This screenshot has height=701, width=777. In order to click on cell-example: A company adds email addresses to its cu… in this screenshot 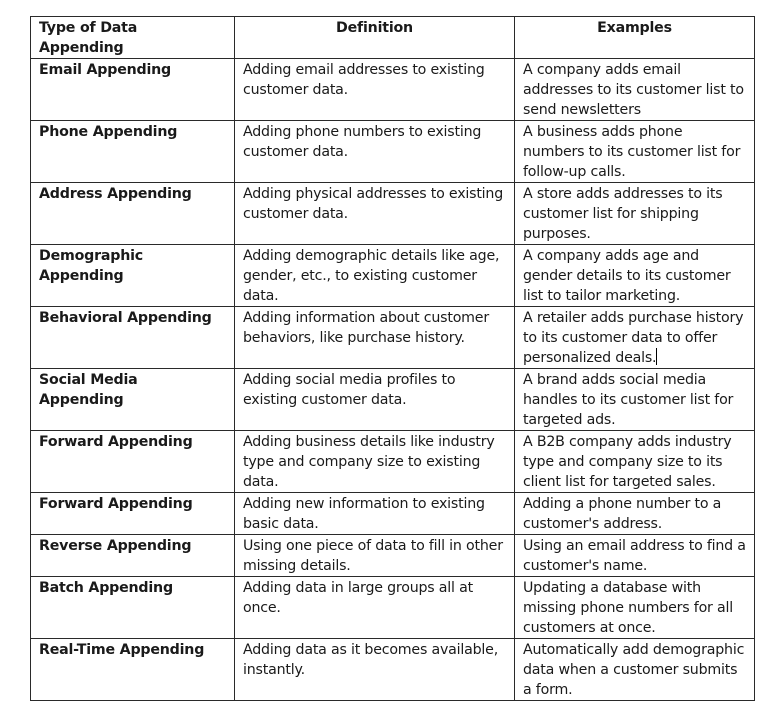, I will do `click(634, 89)`.